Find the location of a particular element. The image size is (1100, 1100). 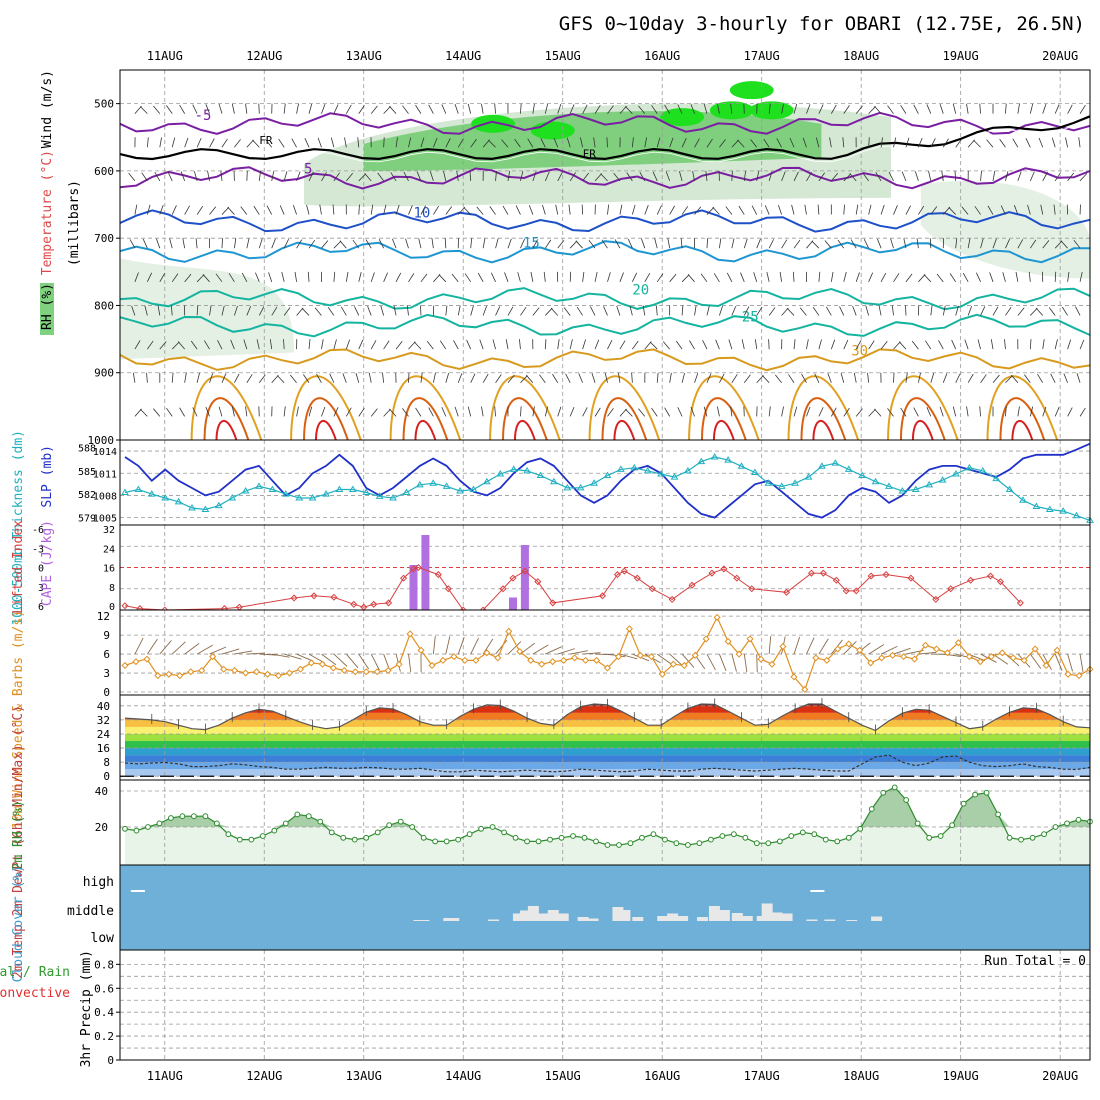

panel-background is located at coordinates (605, 652).